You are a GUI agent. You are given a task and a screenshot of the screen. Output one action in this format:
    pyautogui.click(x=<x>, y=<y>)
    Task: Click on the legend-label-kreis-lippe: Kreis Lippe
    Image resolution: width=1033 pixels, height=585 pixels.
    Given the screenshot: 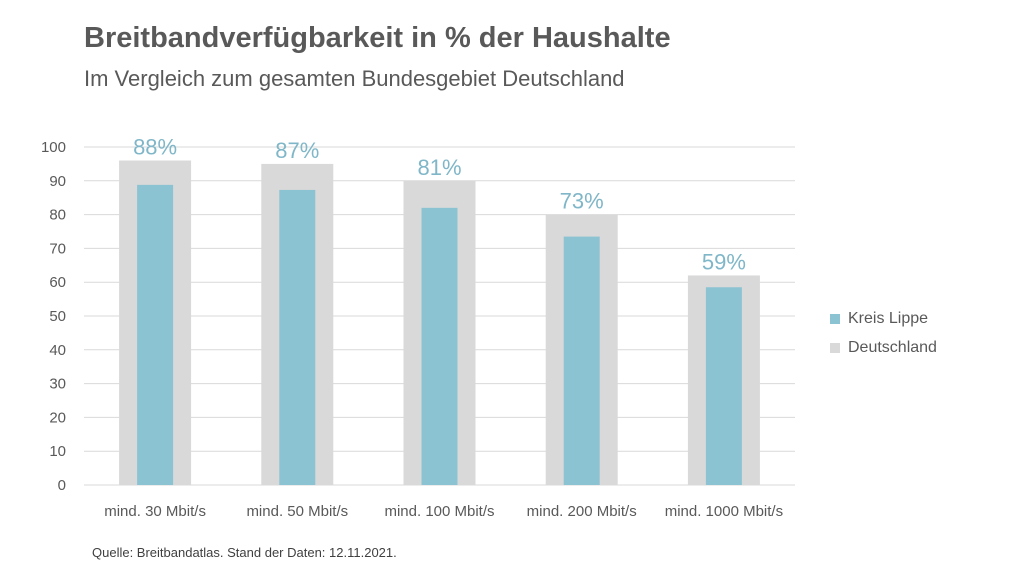 What is the action you would take?
    pyautogui.click(x=888, y=318)
    